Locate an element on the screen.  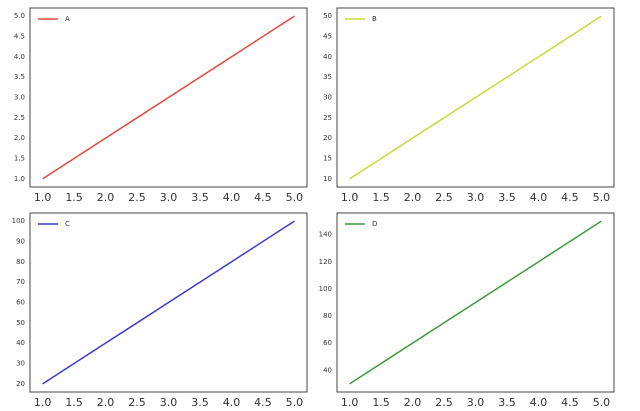
y-tick-label: 4.0 is located at coordinates (19, 57).